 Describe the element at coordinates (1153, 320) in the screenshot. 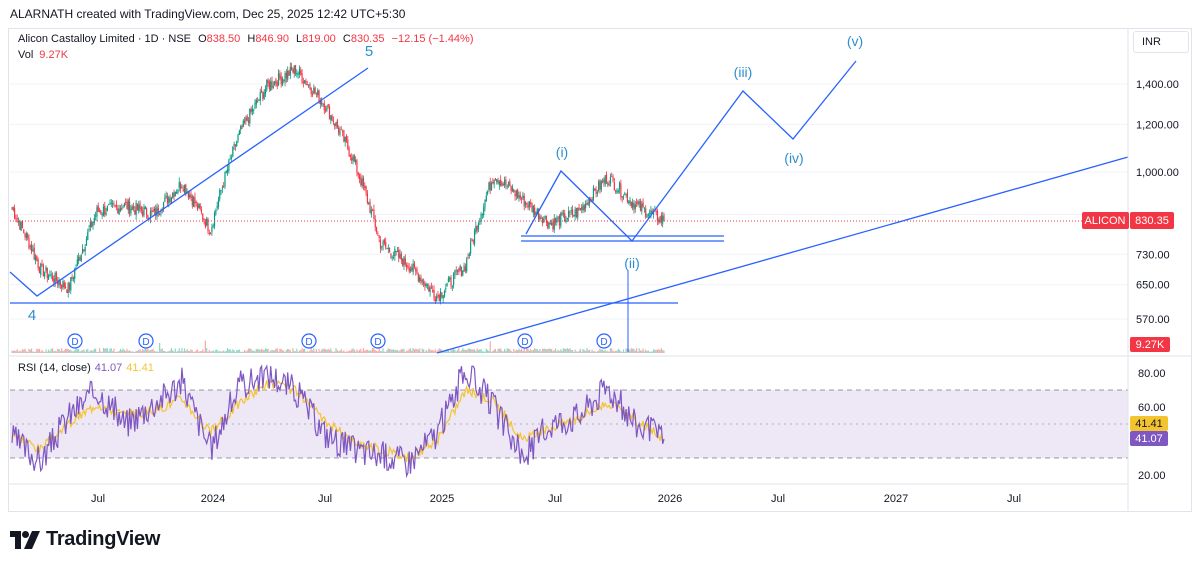

I see `price-axis-tick: 570.00` at that location.